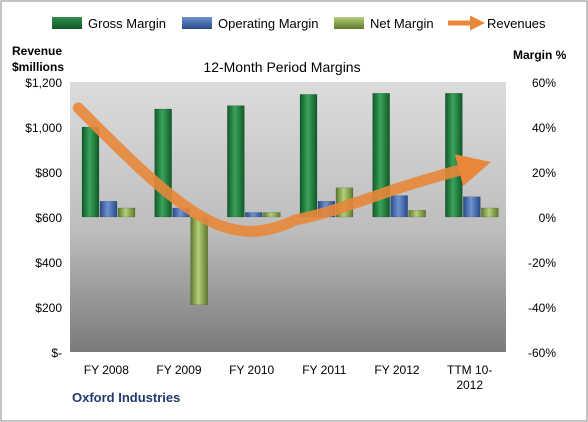 The image size is (588, 422). Describe the element at coordinates (540, 55) in the screenshot. I see `right-axis-title: Margin %` at that location.